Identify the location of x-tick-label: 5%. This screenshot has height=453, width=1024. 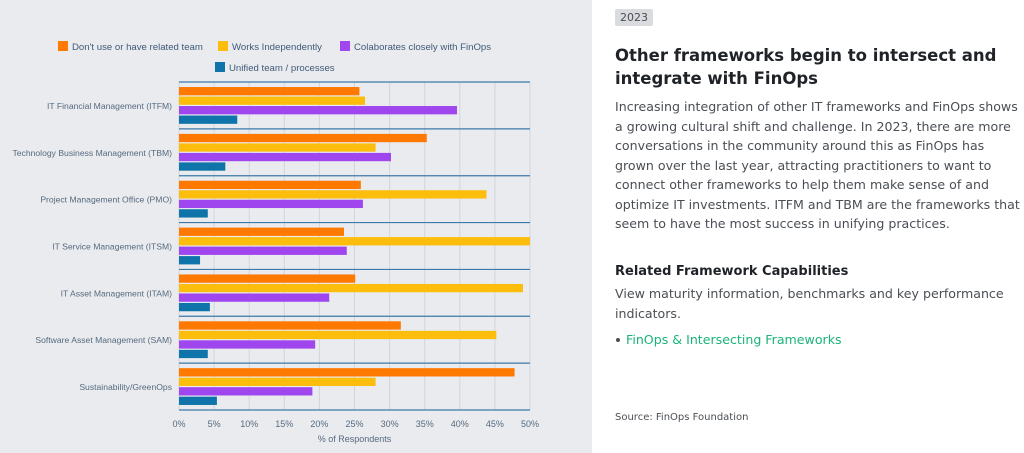
(214, 424).